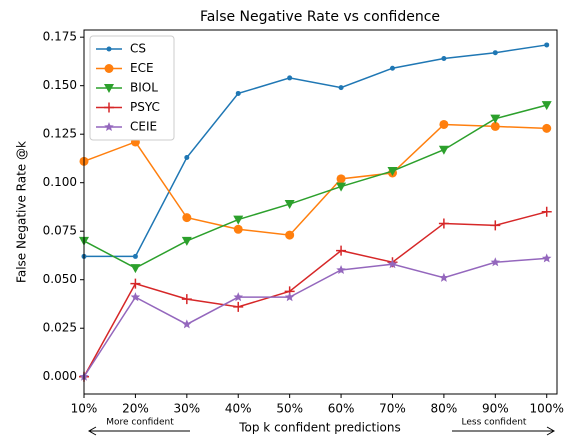  I want to click on legend: CS ECE BIOL PSYC CEIE, so click(132, 88).